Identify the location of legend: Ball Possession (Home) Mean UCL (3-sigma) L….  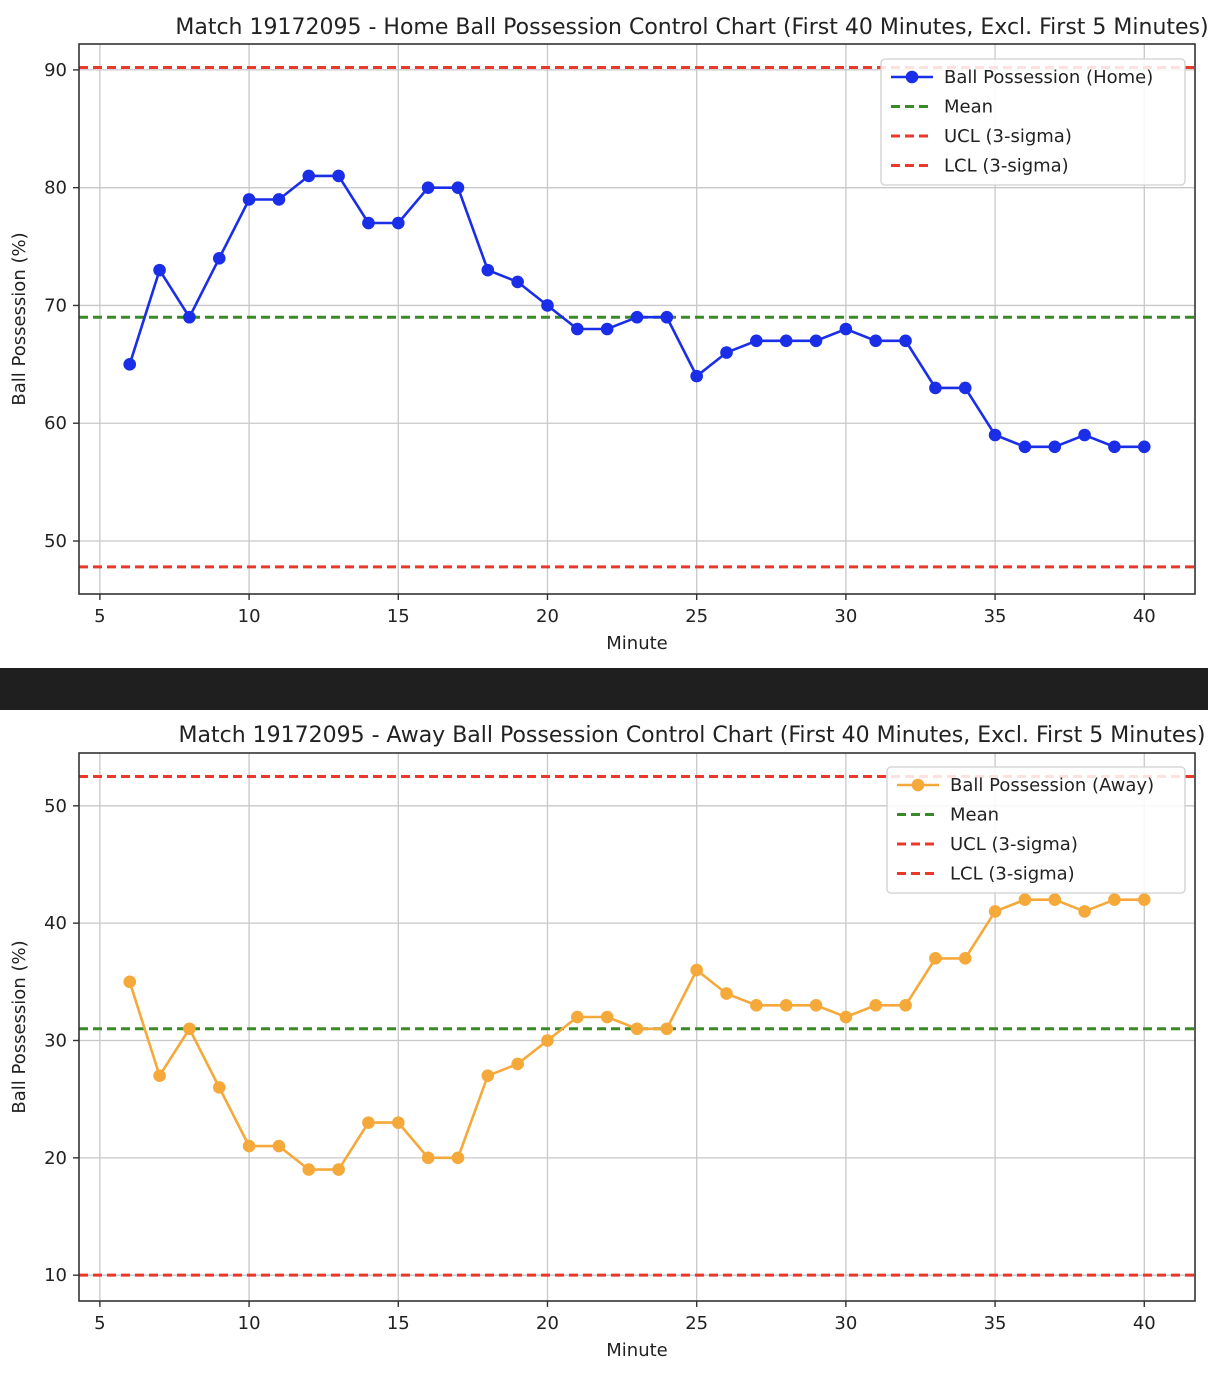
(1033, 122).